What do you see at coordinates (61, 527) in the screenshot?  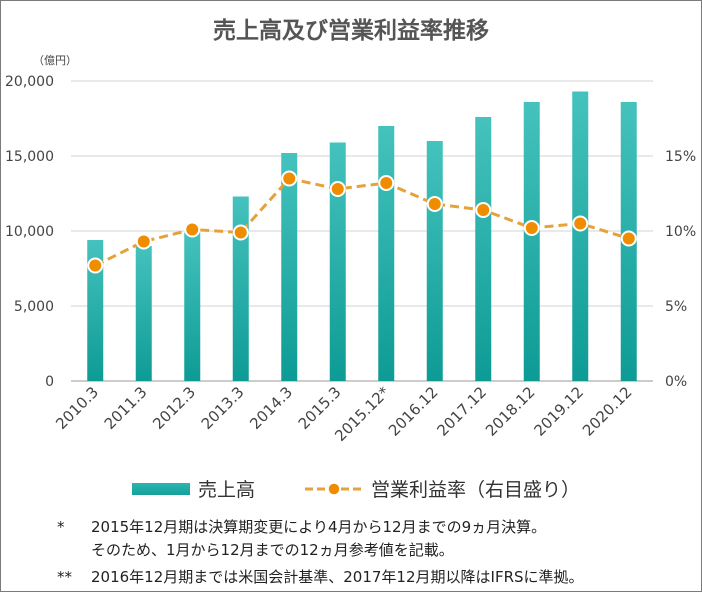 I see `footnote-1-mark: *` at bounding box center [61, 527].